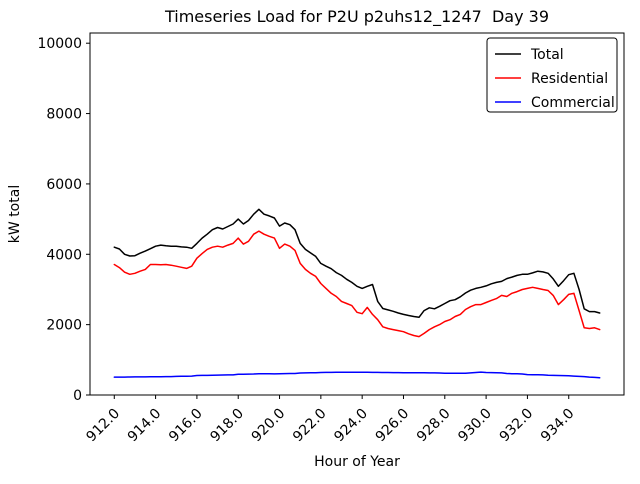 The height and width of the screenshot is (484, 640). I want to click on legend-box, so click(552, 75).